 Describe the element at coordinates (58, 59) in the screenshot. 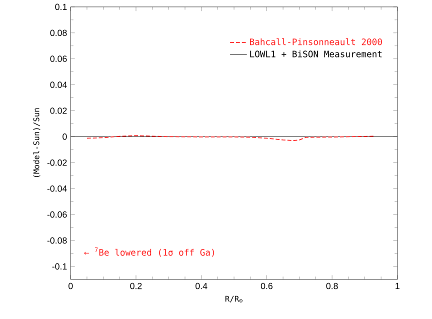

I see `y-tick-label: 0.06` at that location.